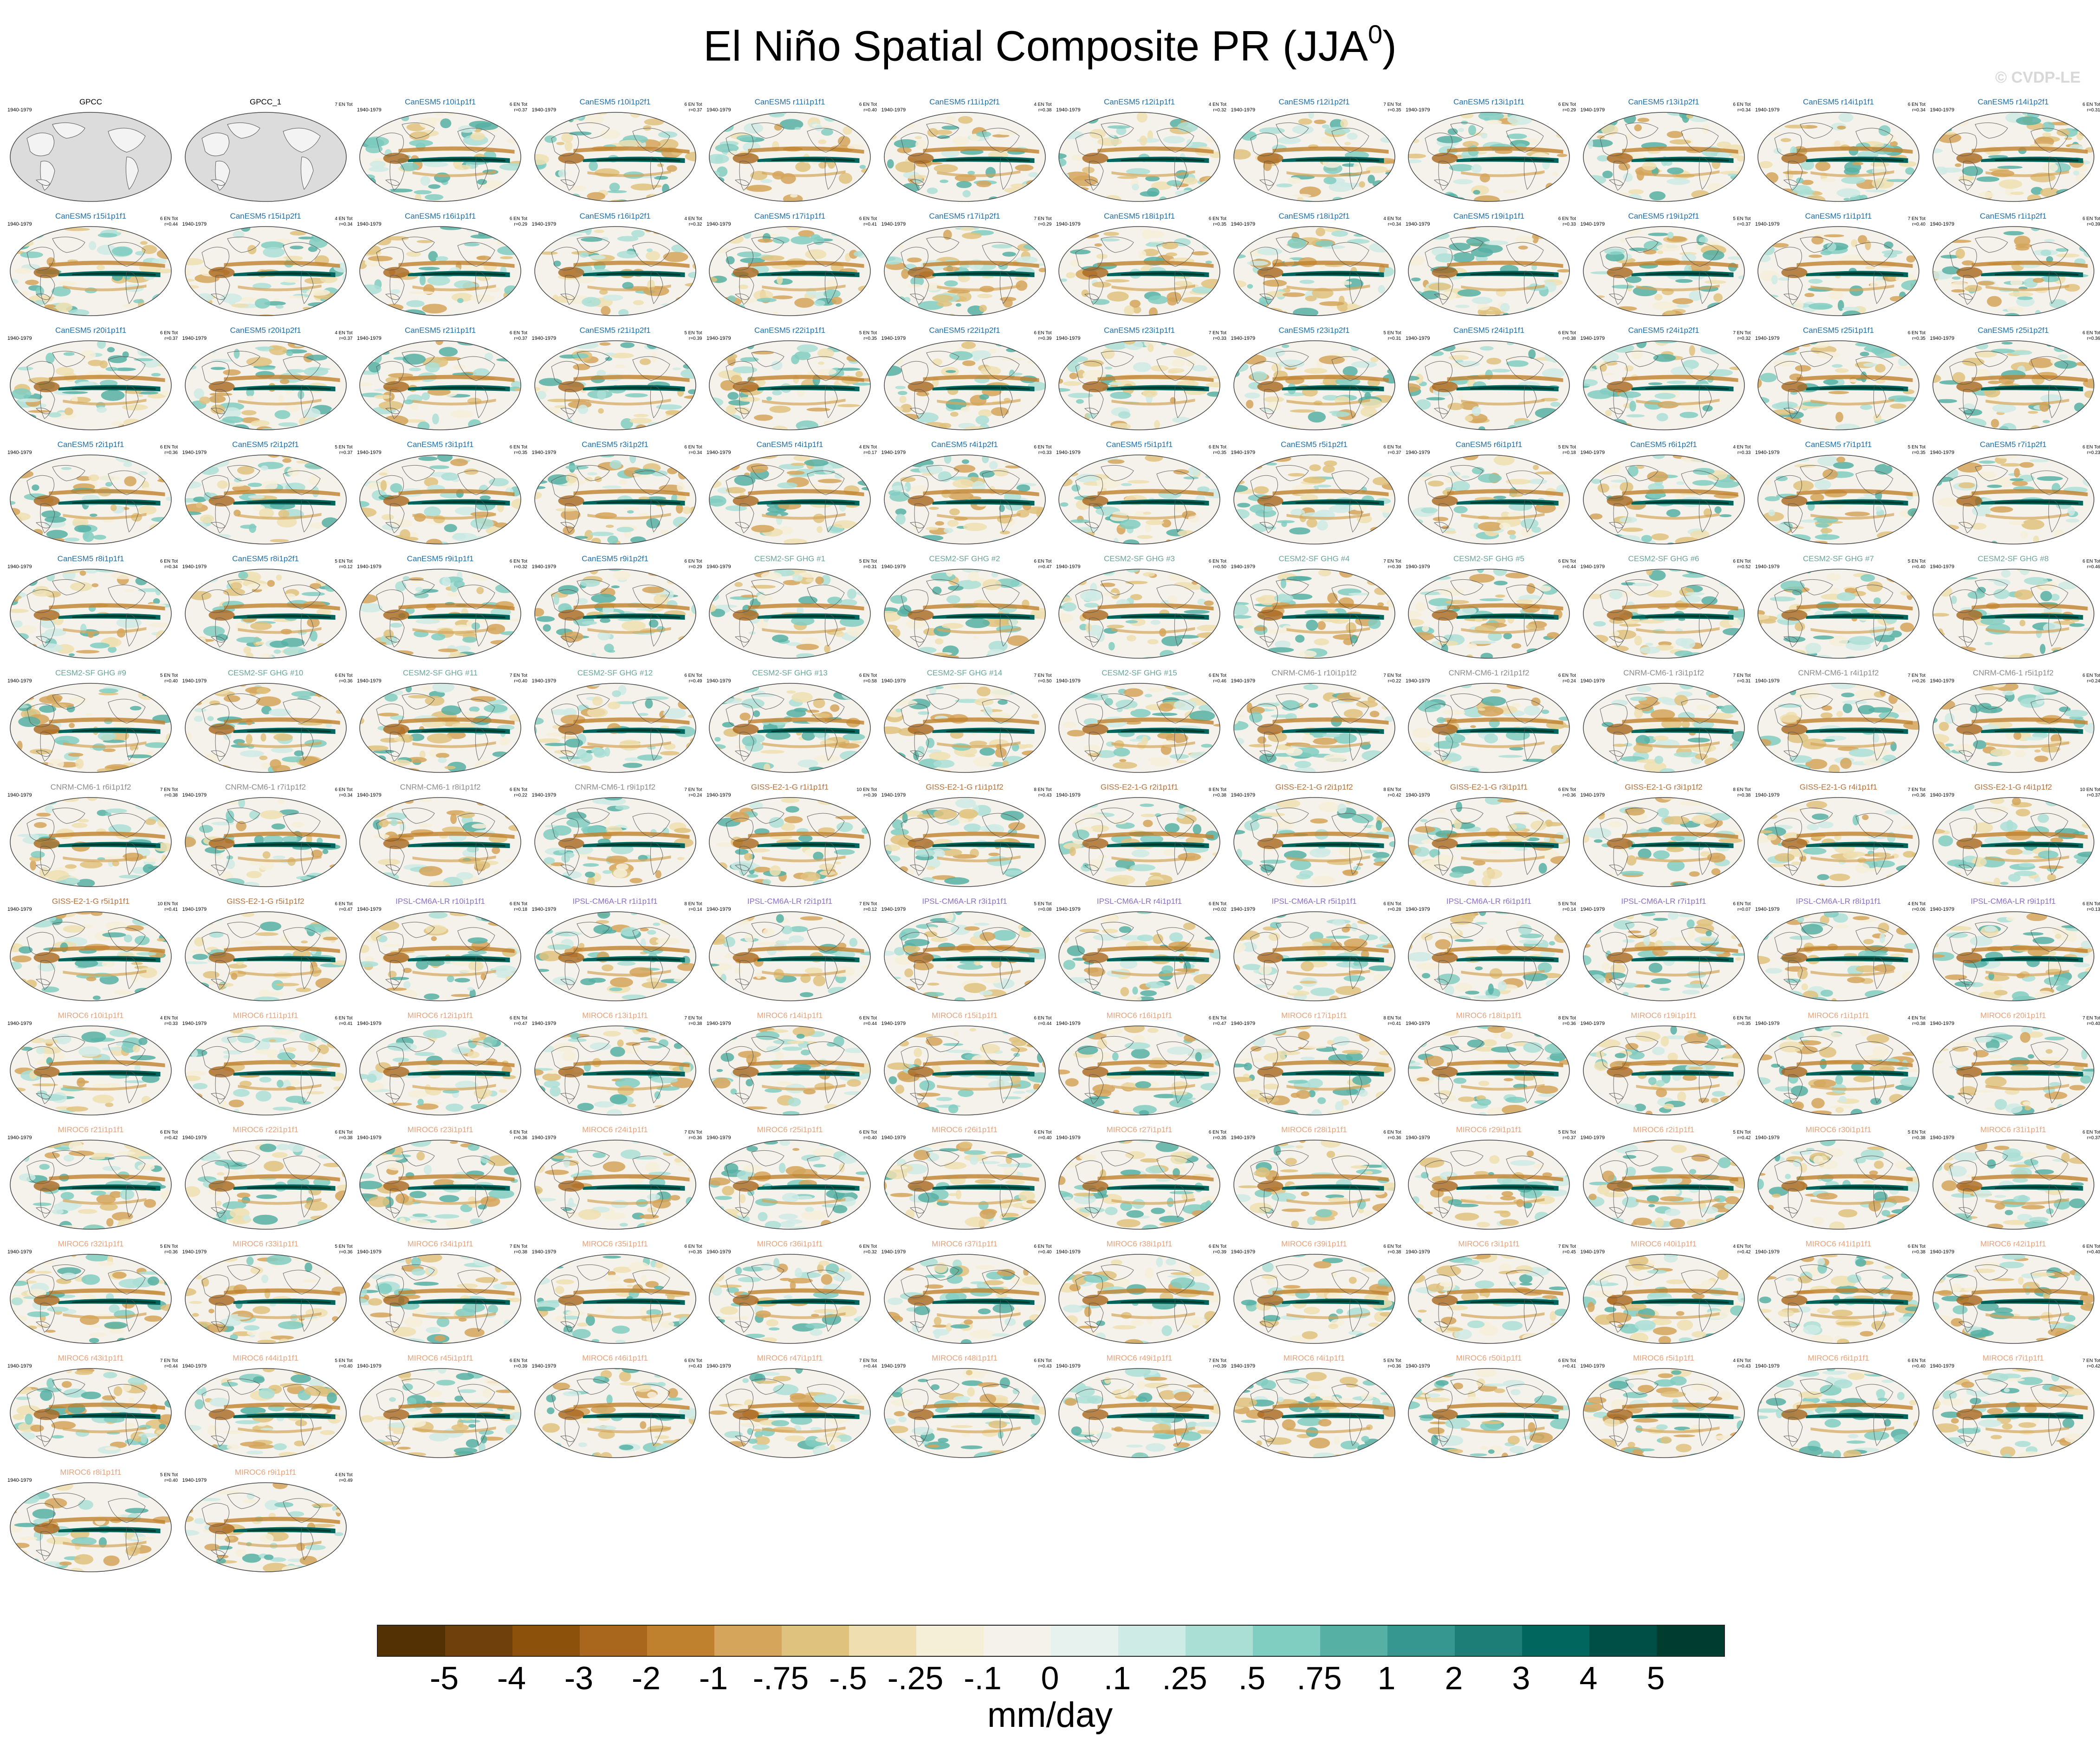 This screenshot has height=1751, width=2100. Describe the element at coordinates (615, 330) in the screenshot. I see `panel-title: CanESM5 r21i1p2f1` at that location.